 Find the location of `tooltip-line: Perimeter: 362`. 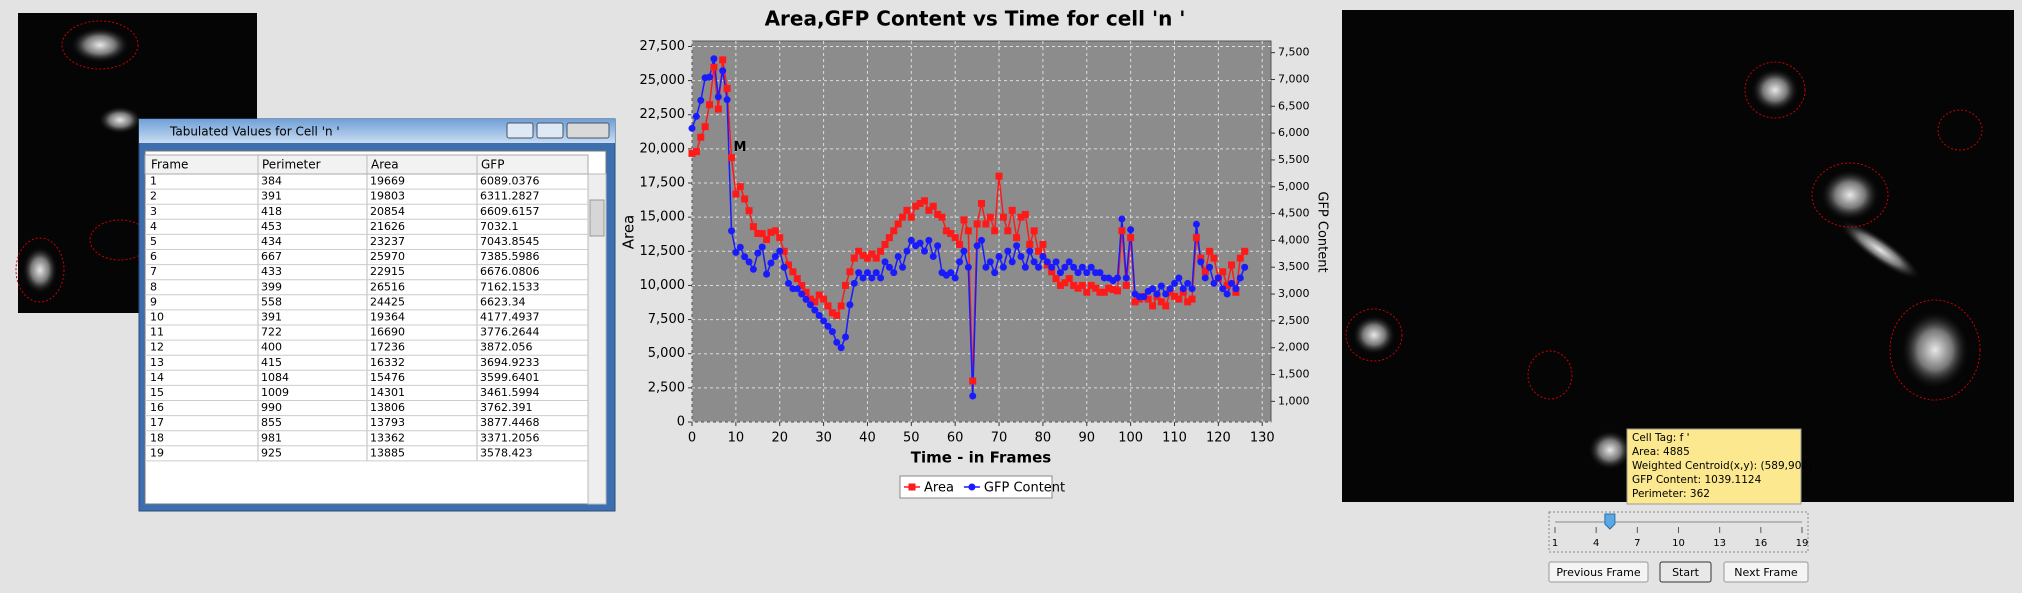

tooltip-line: Perimeter: 362 is located at coordinates (1671, 494).